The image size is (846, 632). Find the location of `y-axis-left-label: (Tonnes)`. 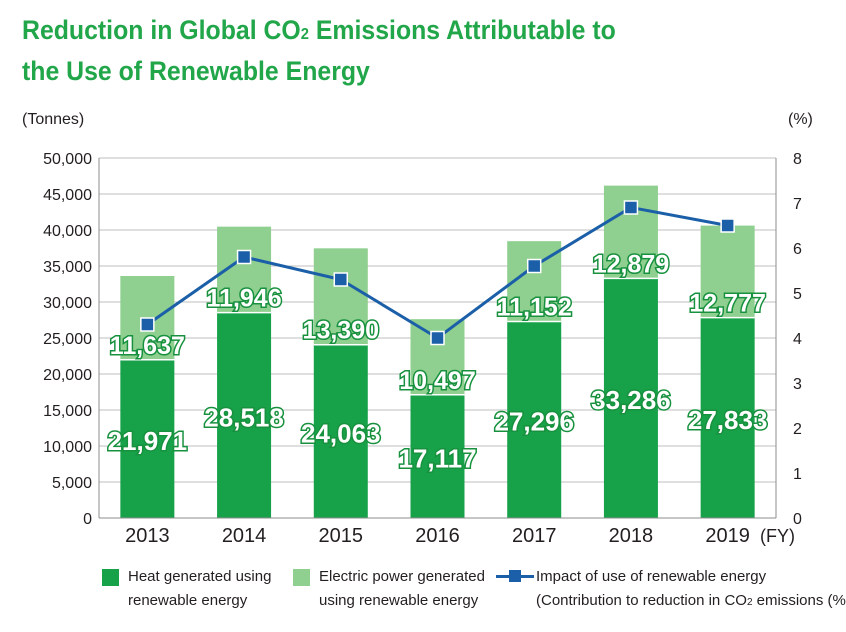

y-axis-left-label: (Tonnes) is located at coordinates (53, 119).